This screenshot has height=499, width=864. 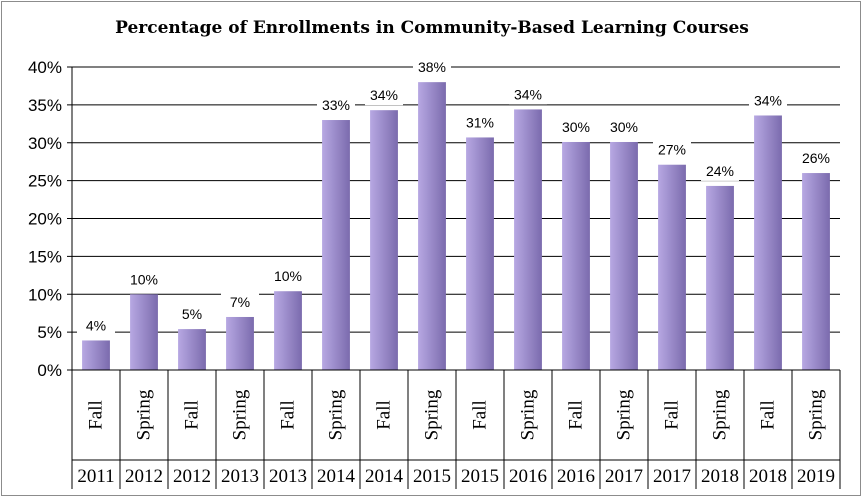 I want to click on y-tick-label: 30%, so click(x=45, y=143).